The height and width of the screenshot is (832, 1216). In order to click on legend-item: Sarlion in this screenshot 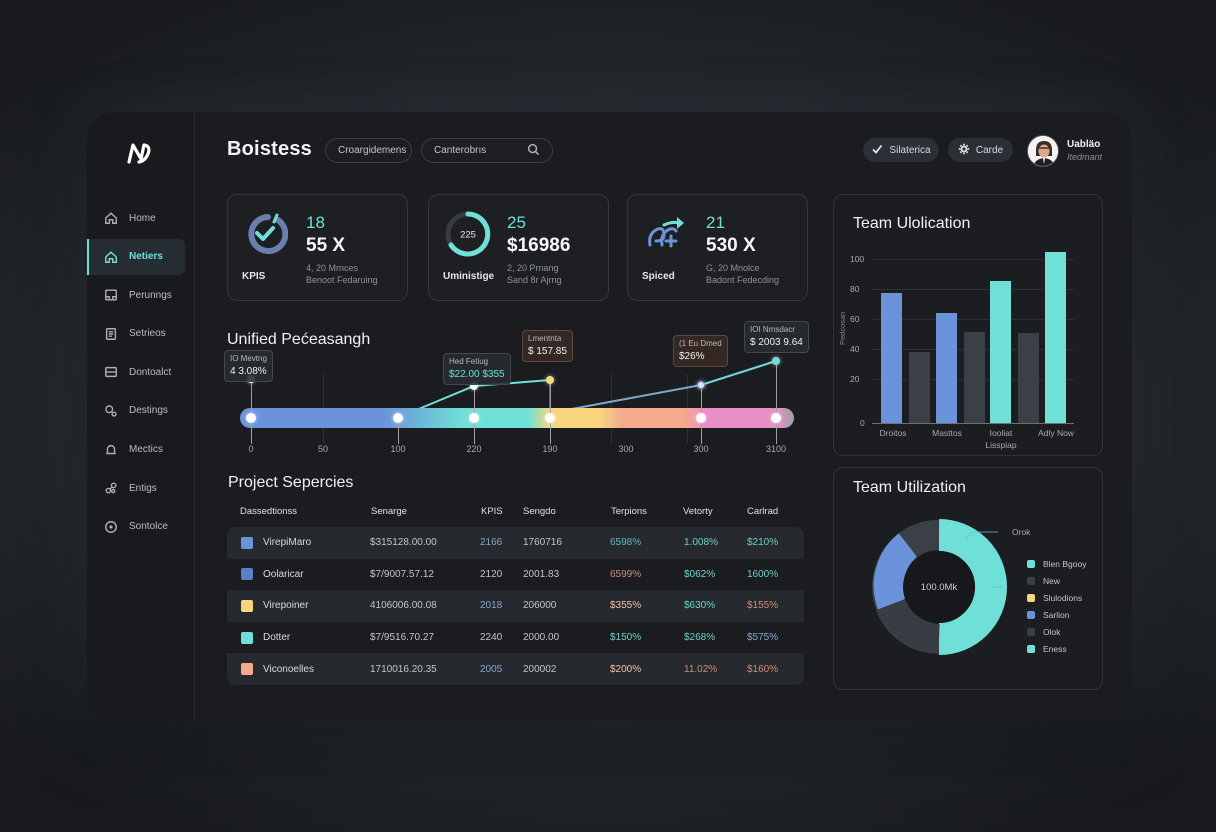, I will do `click(1056, 614)`.